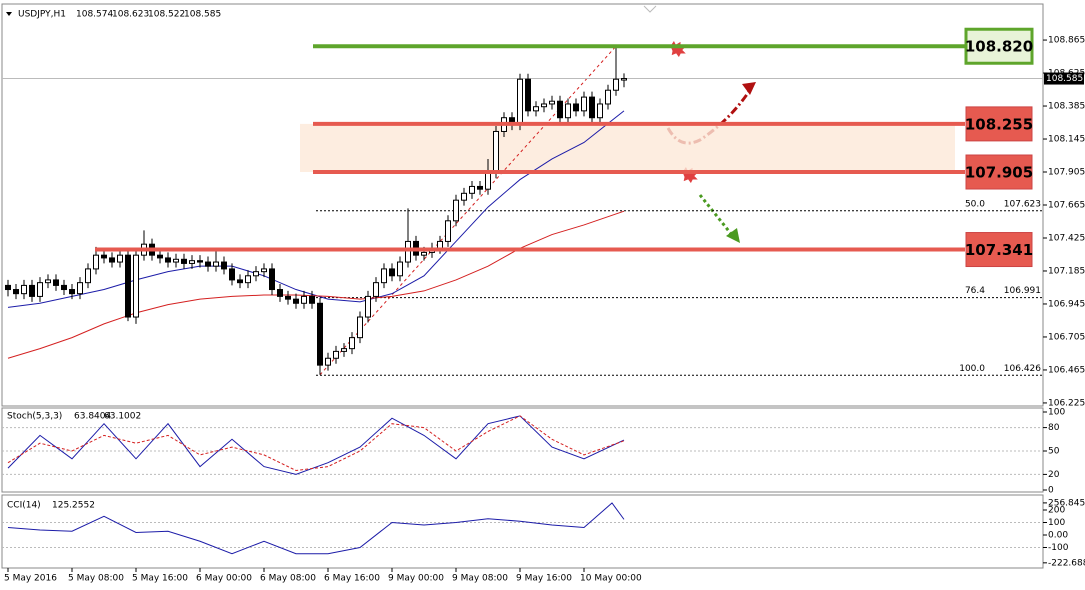 The width and height of the screenshot is (1085, 590). I want to click on y-tick-label: 107.665, so click(1066, 206).